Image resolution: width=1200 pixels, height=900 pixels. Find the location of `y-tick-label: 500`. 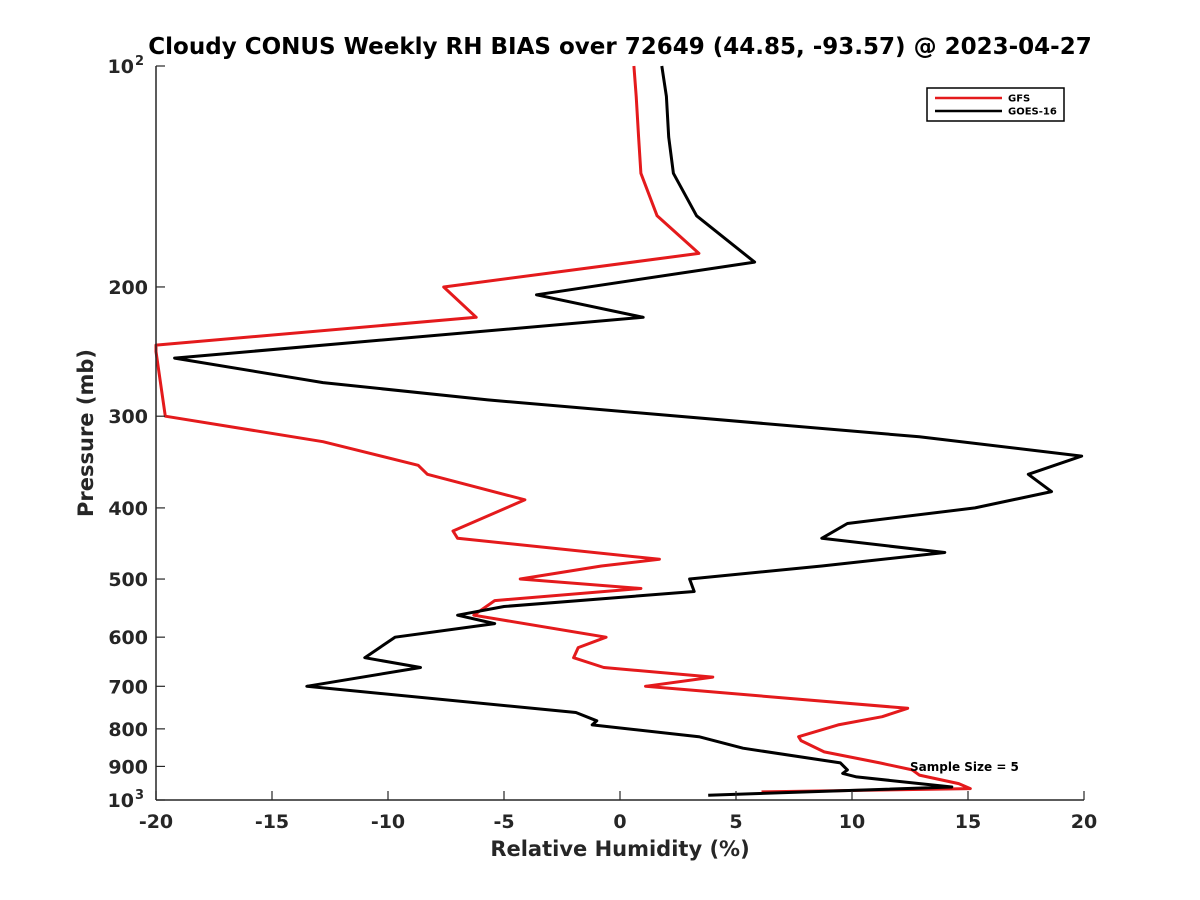

y-tick-label: 500 is located at coordinates (128, 580).